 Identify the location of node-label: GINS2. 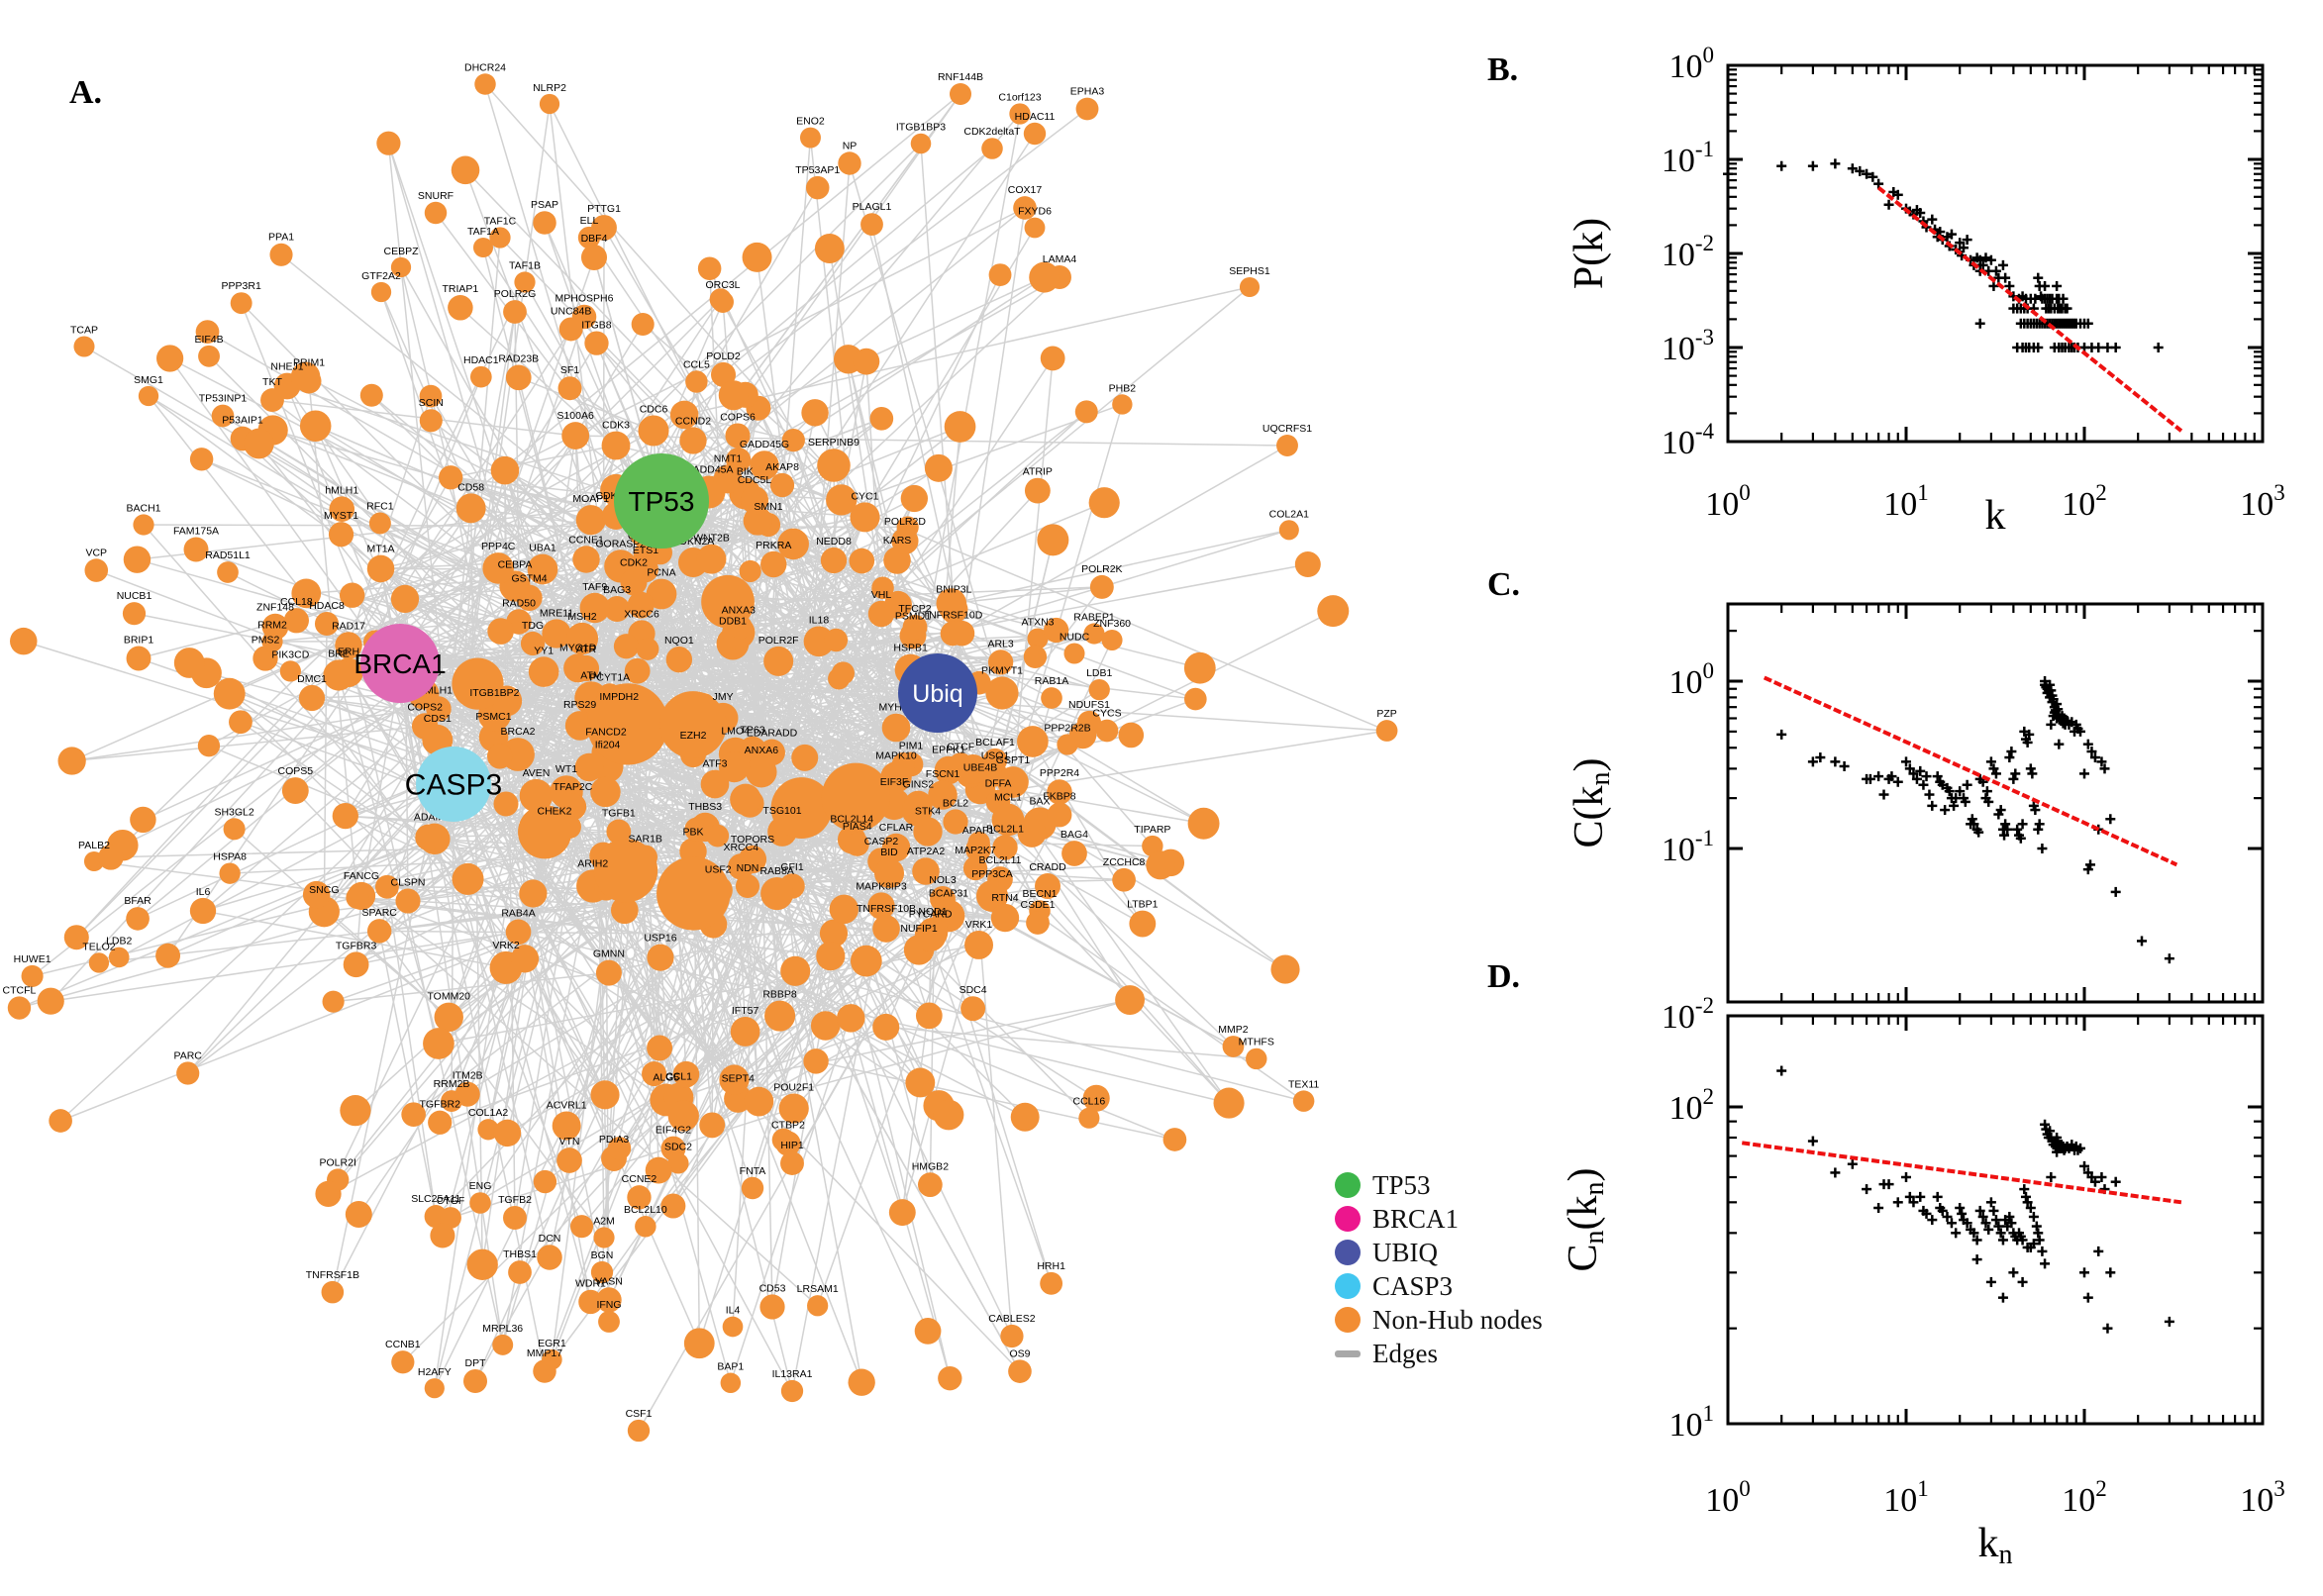
(919, 785).